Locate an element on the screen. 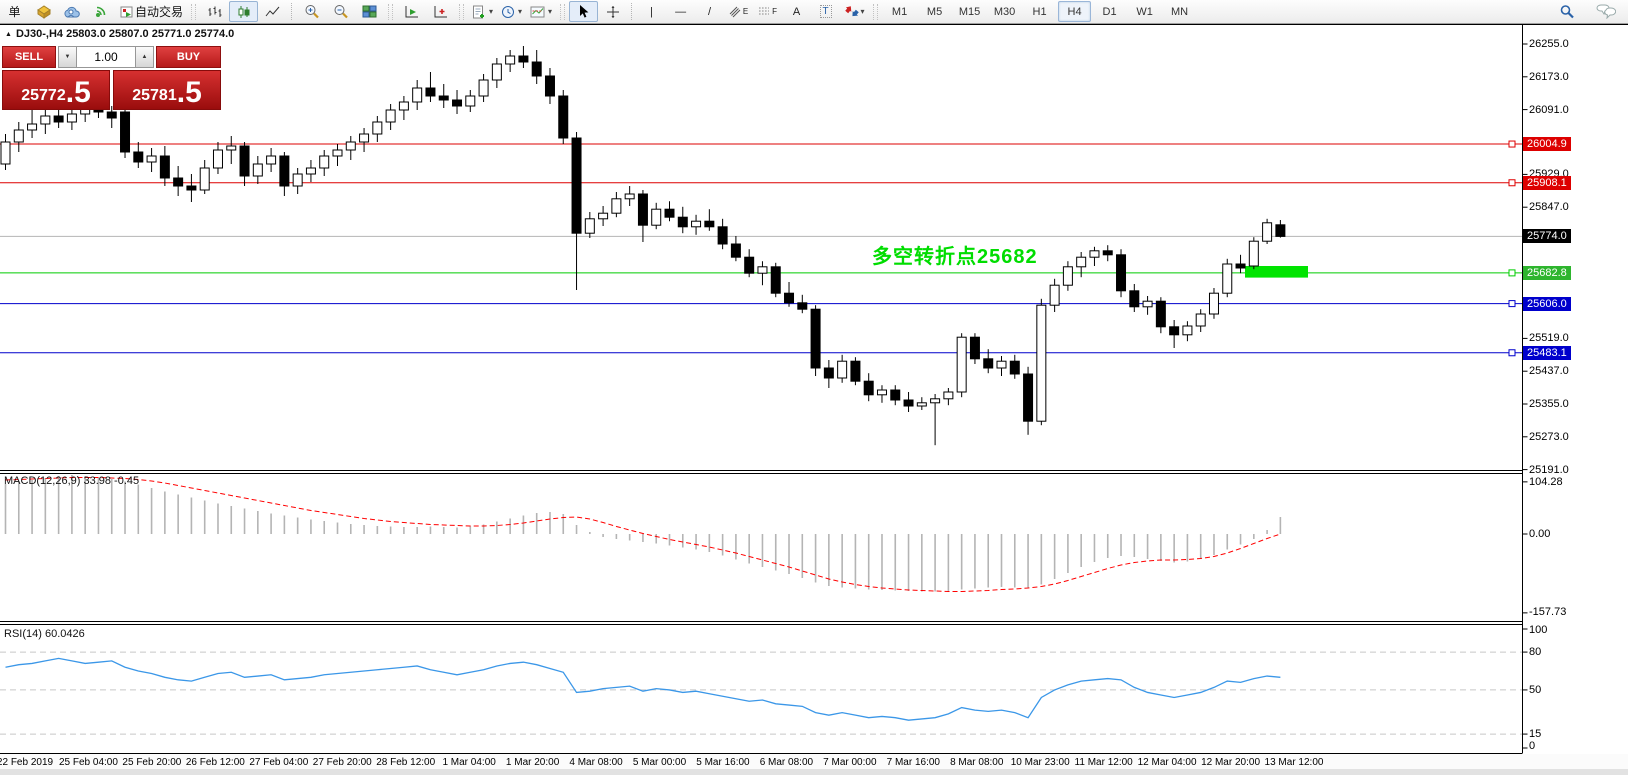  candlestick-mode-button is located at coordinates (244, 11).